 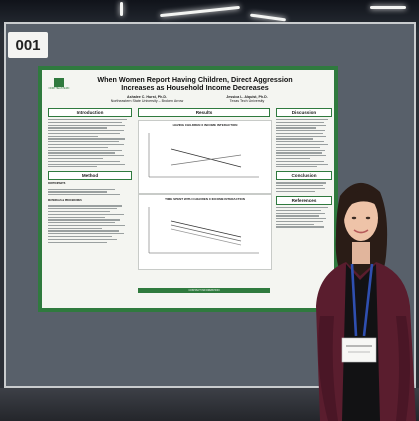 What do you see at coordinates (304, 200) in the screenshot?
I see `section-references: References` at bounding box center [304, 200].